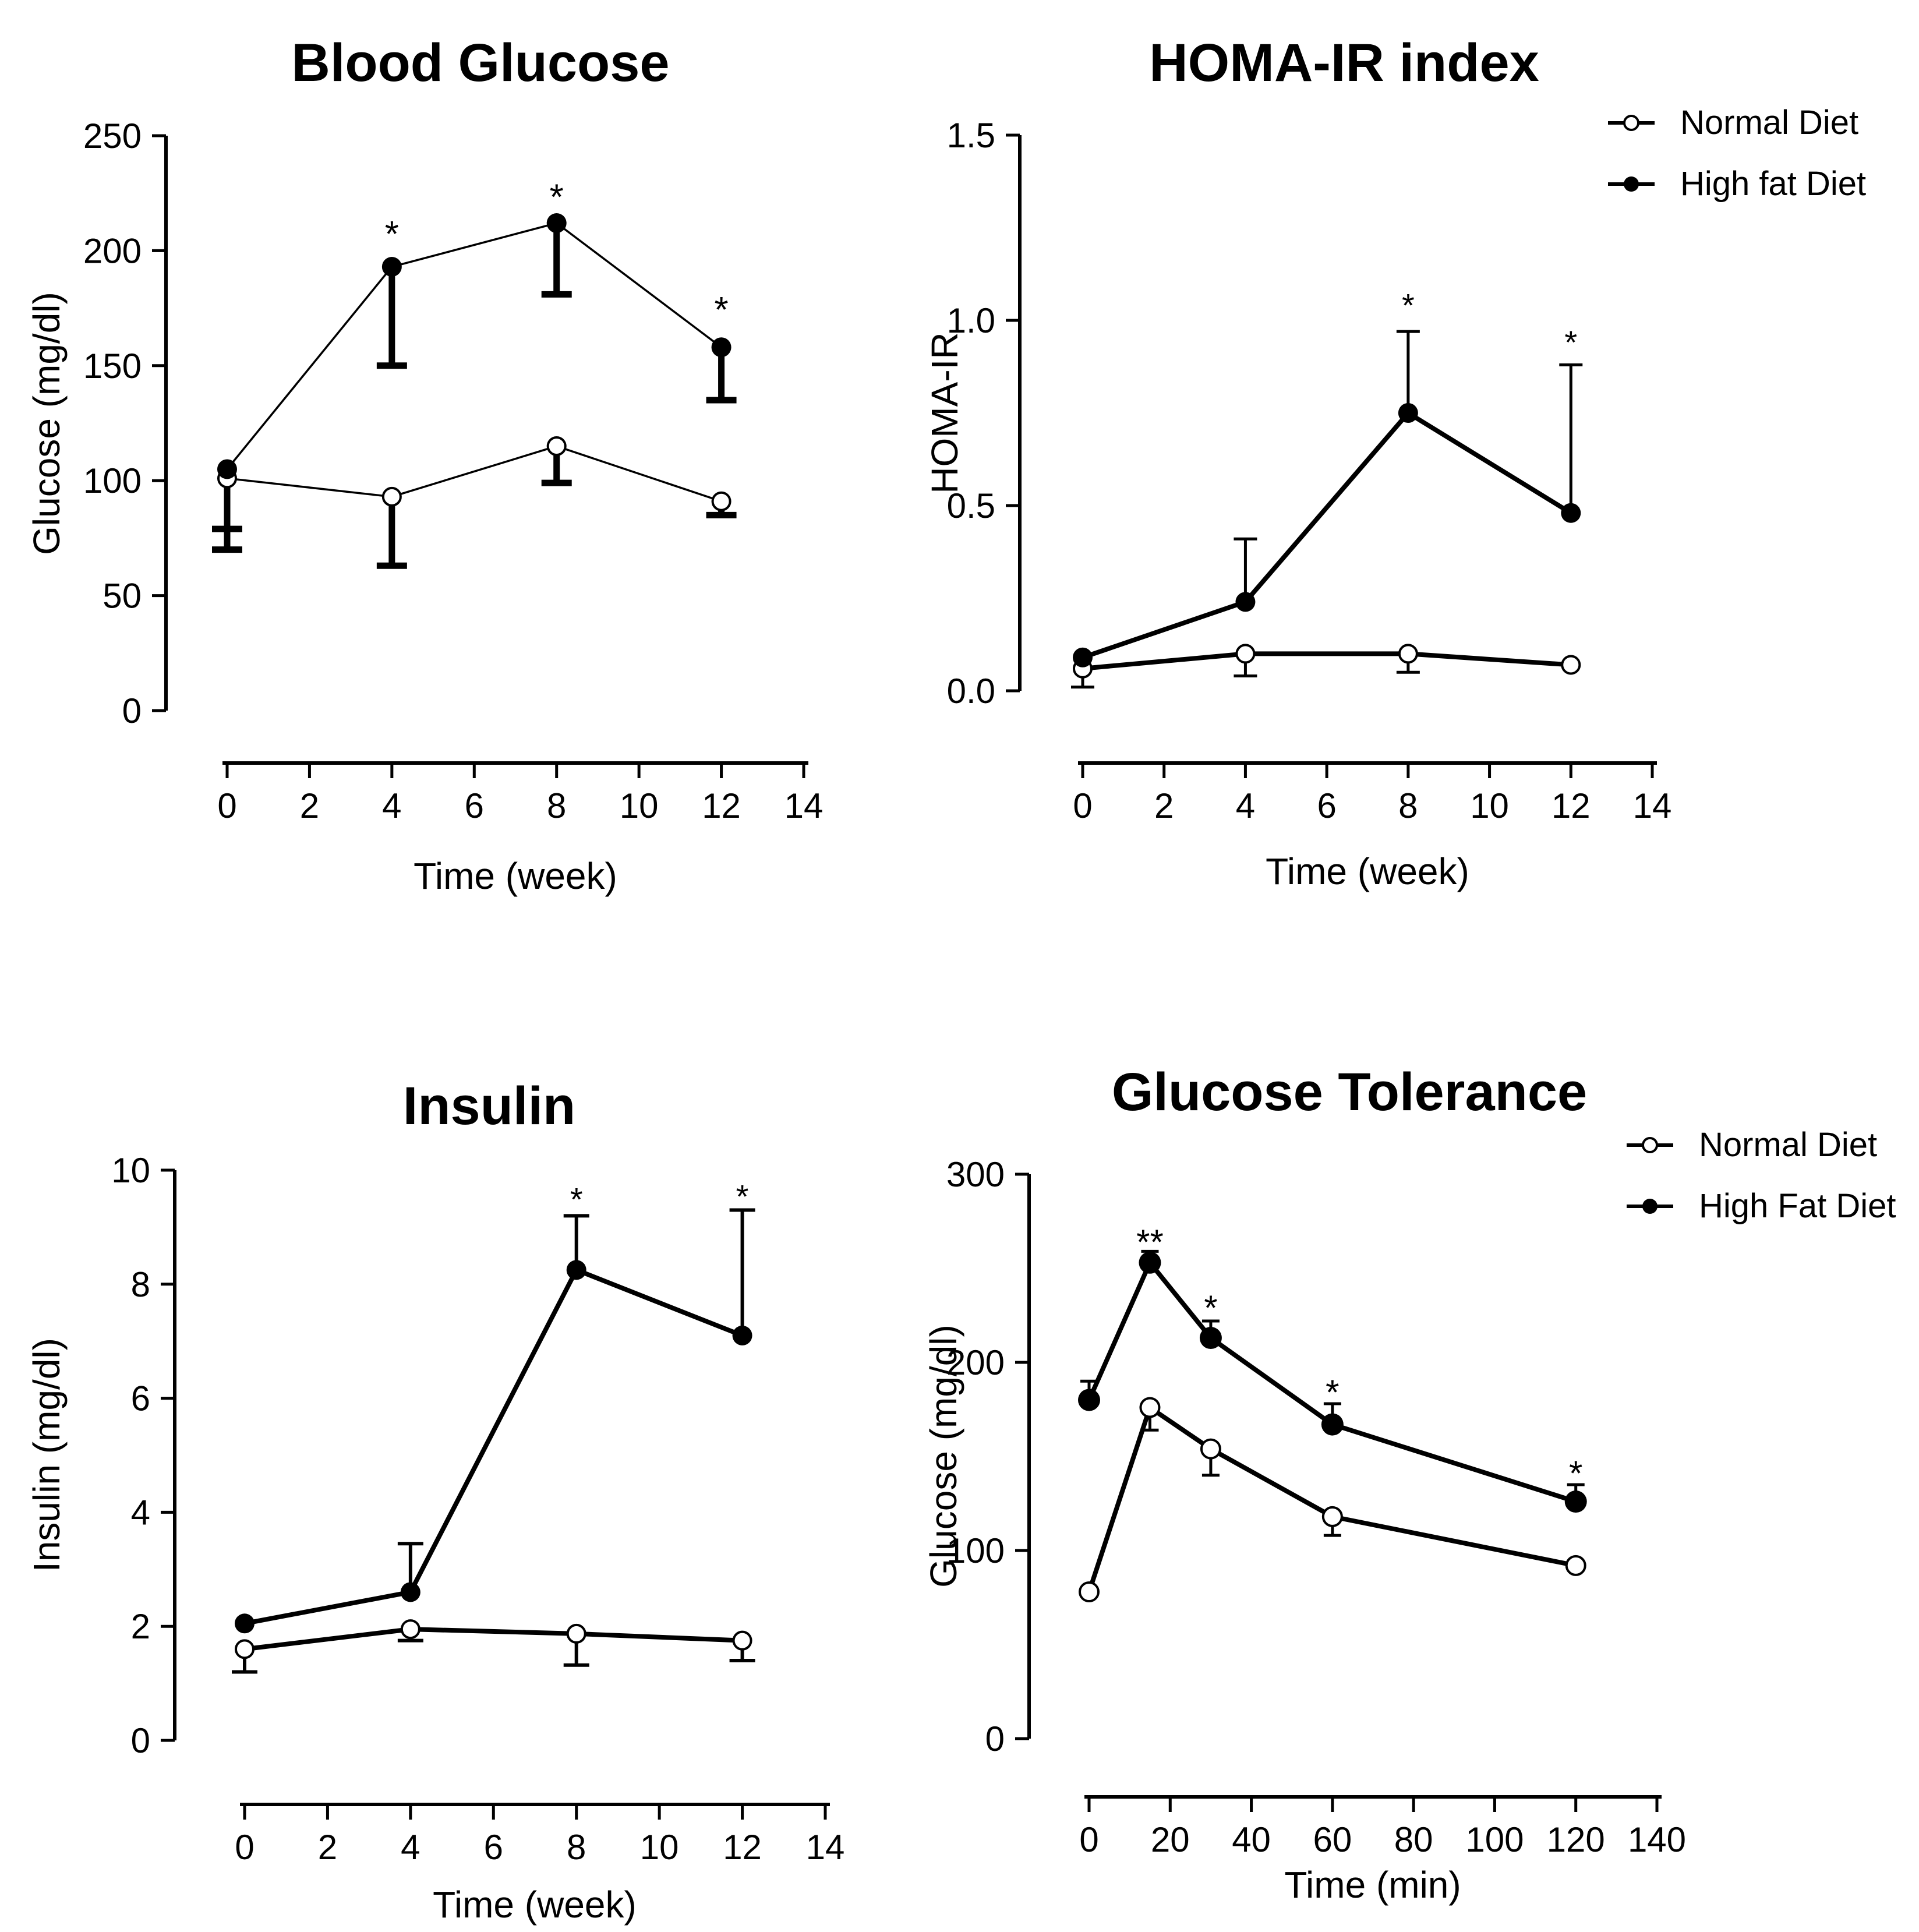 The width and height of the screenshot is (1919, 1932). I want to click on legend: Normal Diet High Fat Diet, so click(1760, 1175).